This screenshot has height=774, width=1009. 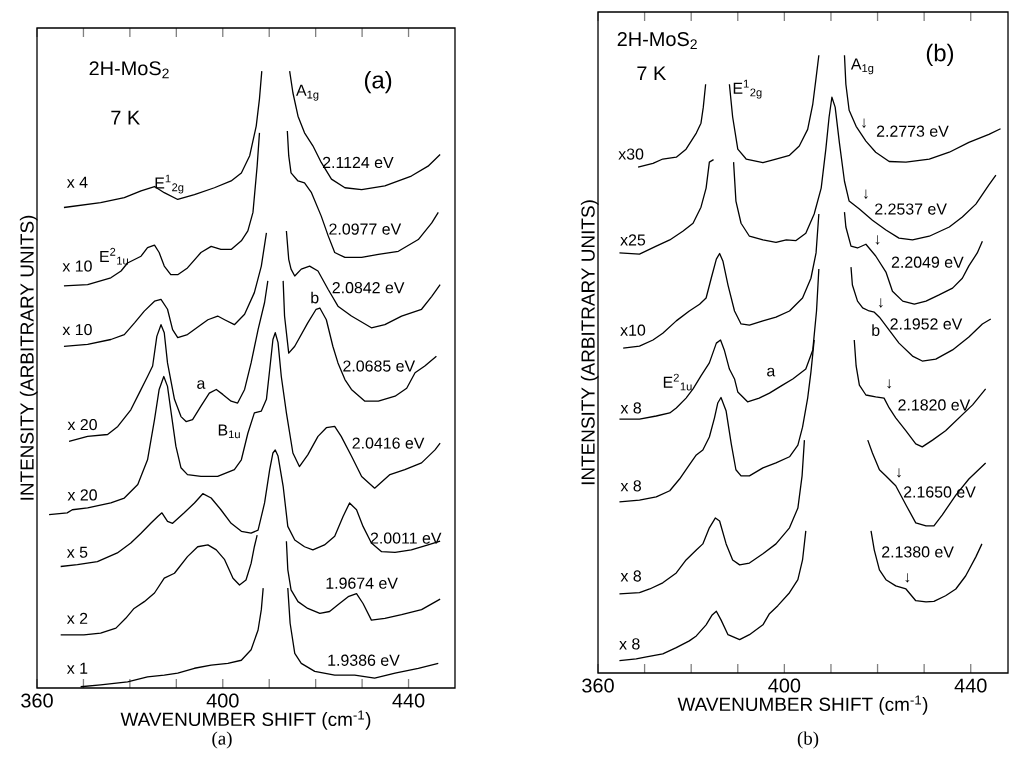 I want to click on annotation: x25, so click(x=633, y=240).